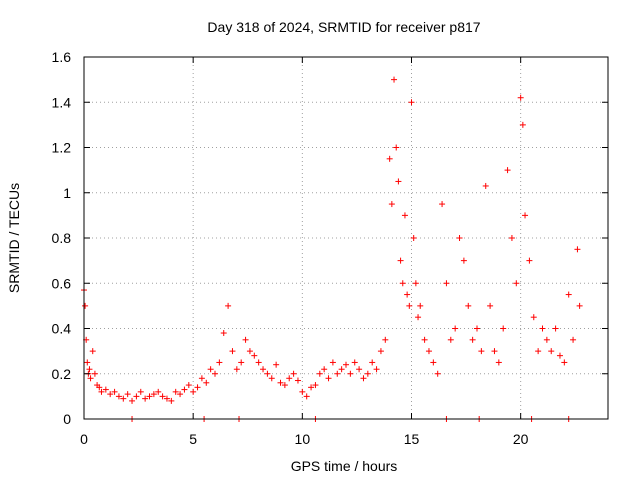 The height and width of the screenshot is (480, 640). Describe the element at coordinates (412, 439) in the screenshot. I see `x-tick-label: 15` at that location.